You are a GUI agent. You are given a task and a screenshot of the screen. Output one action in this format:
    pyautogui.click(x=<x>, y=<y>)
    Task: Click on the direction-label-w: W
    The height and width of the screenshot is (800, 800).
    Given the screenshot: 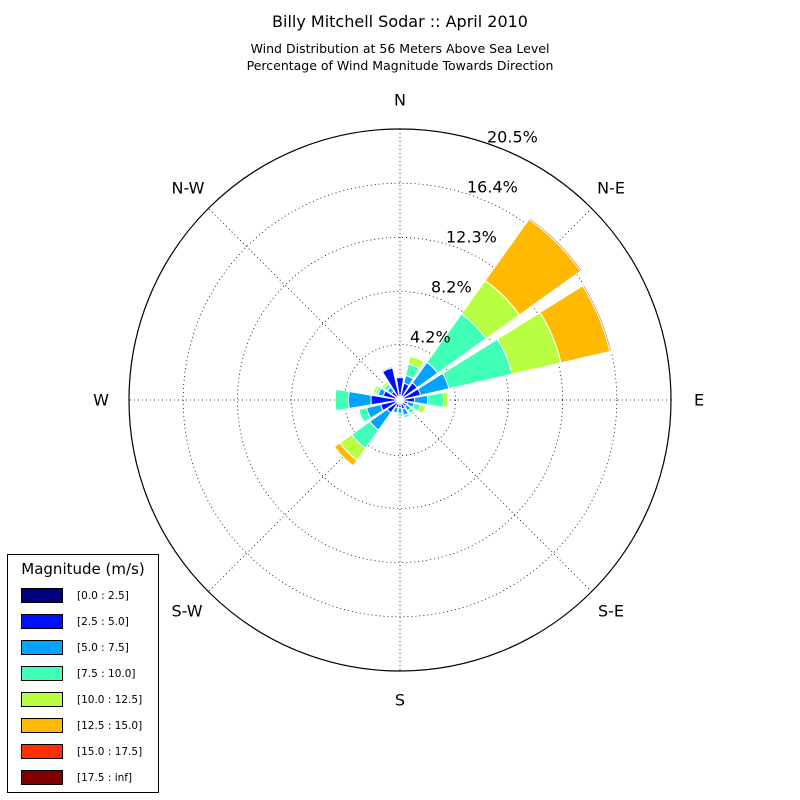 What is the action you would take?
    pyautogui.click(x=101, y=400)
    